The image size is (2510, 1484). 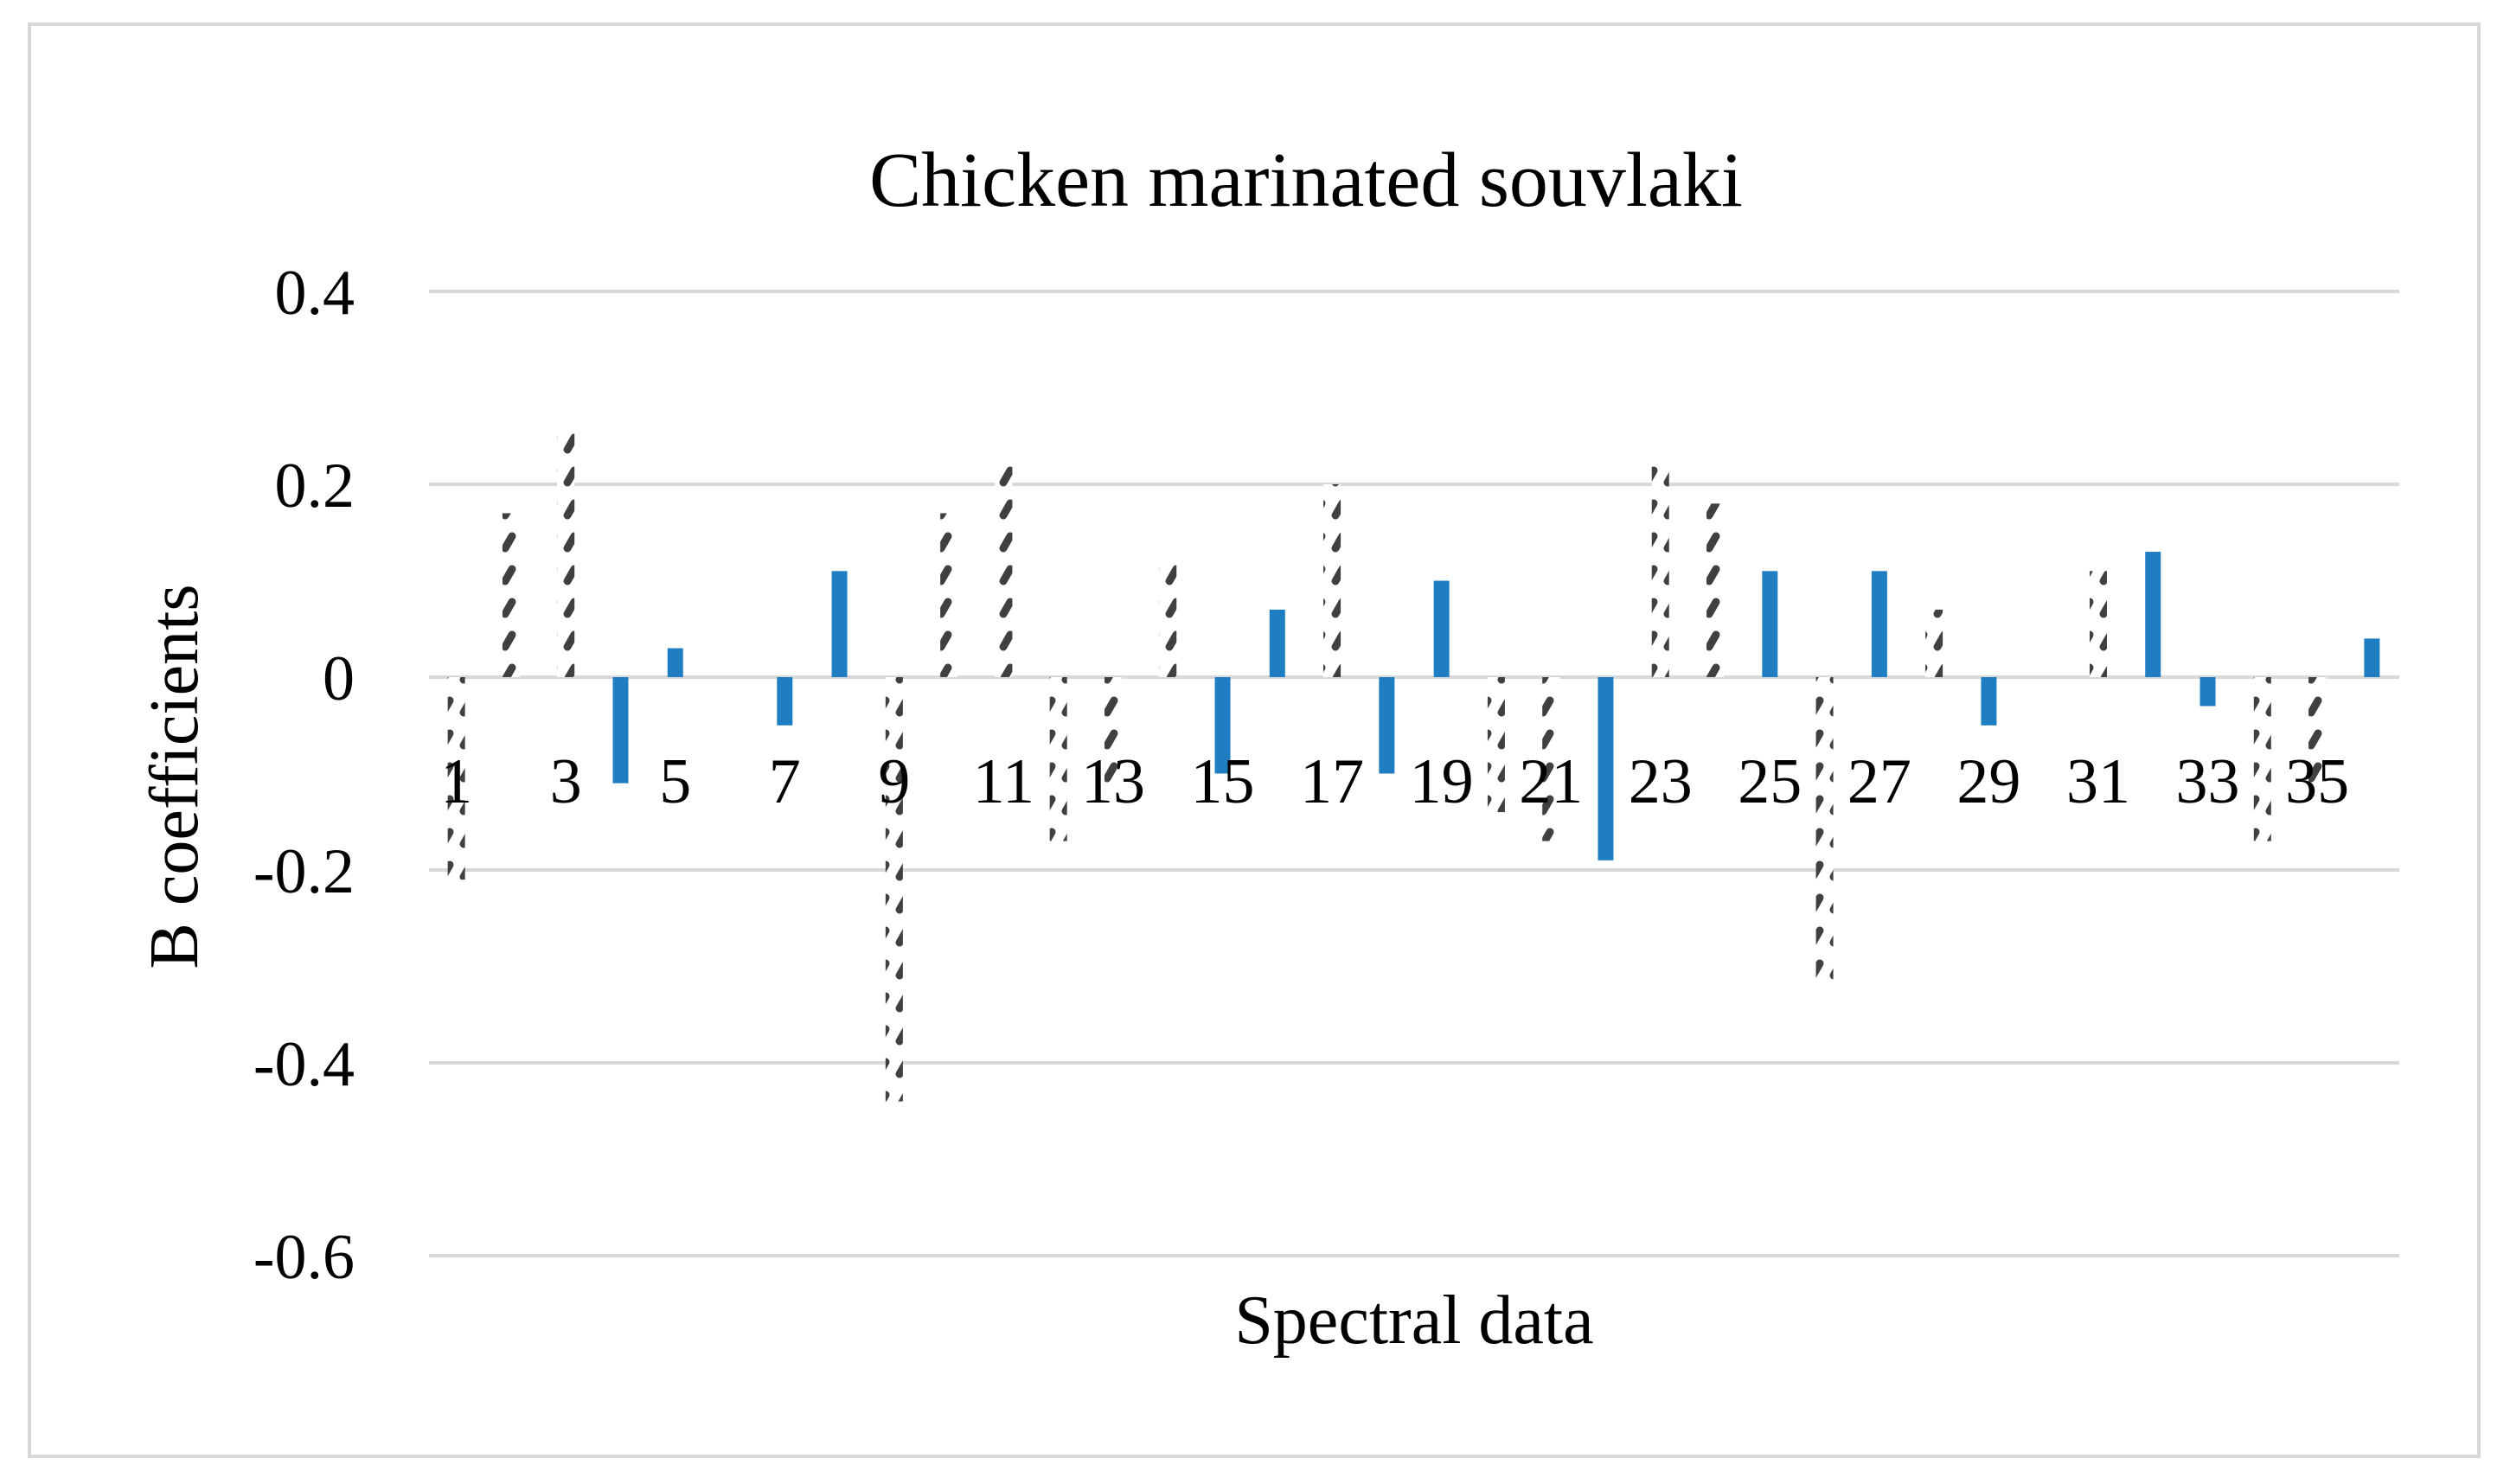 I want to click on x-tick-label: 13, so click(x=1113, y=782).